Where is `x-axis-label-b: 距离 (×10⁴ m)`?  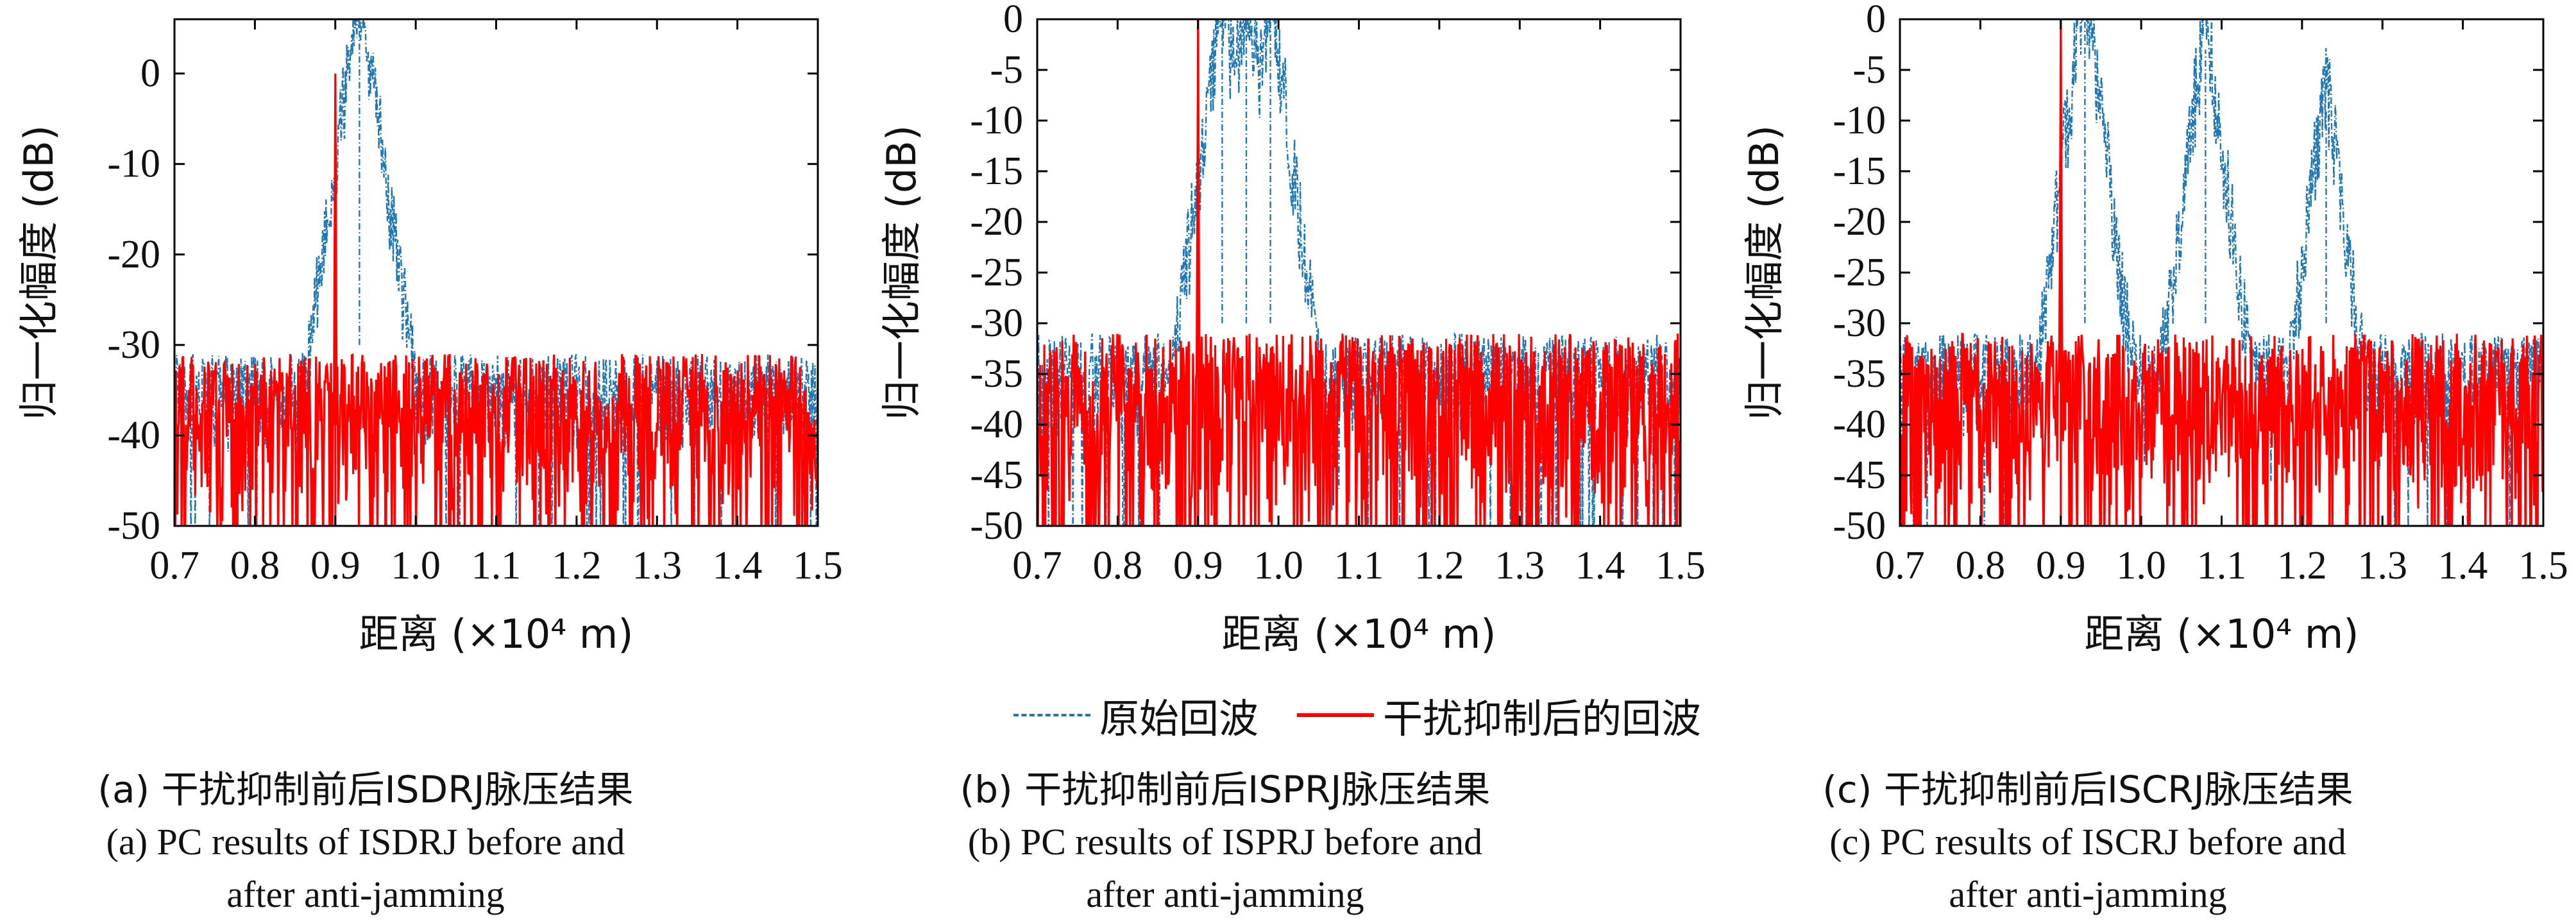
x-axis-label-b: 距离 (×10⁴ m) is located at coordinates (1359, 634).